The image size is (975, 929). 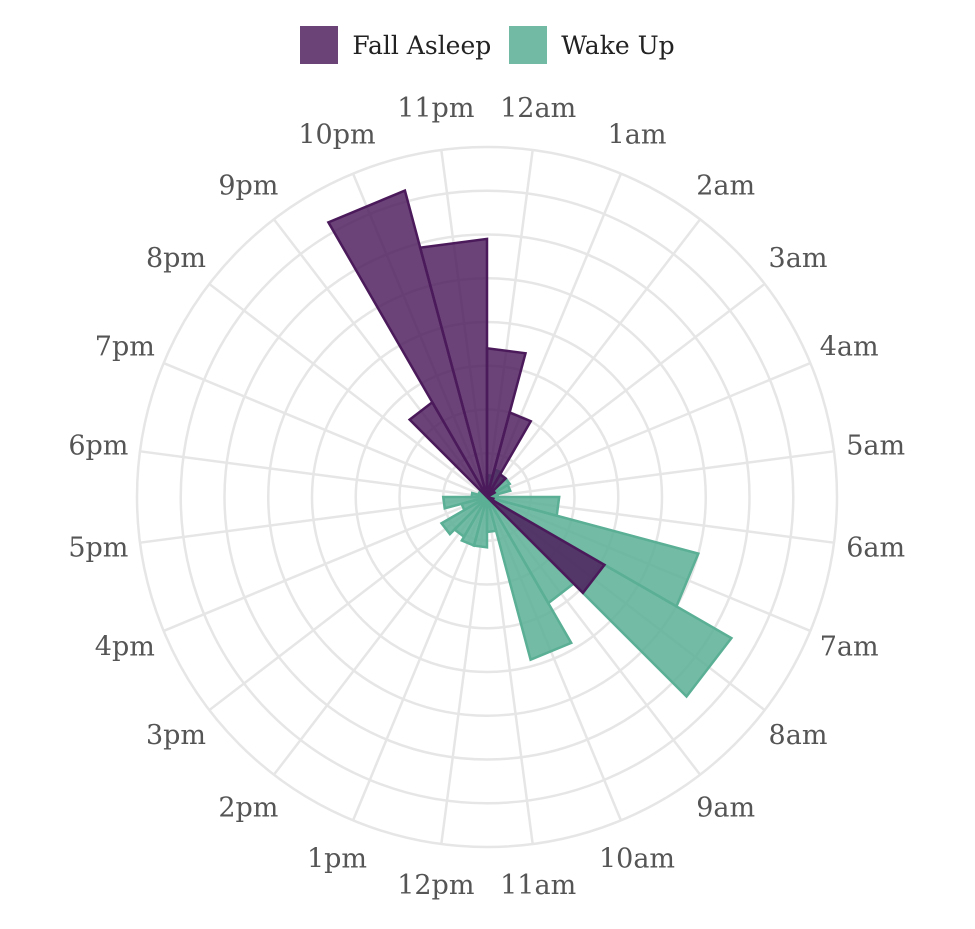 What do you see at coordinates (98, 548) in the screenshot?
I see `hour-label-5pm: 5pm` at bounding box center [98, 548].